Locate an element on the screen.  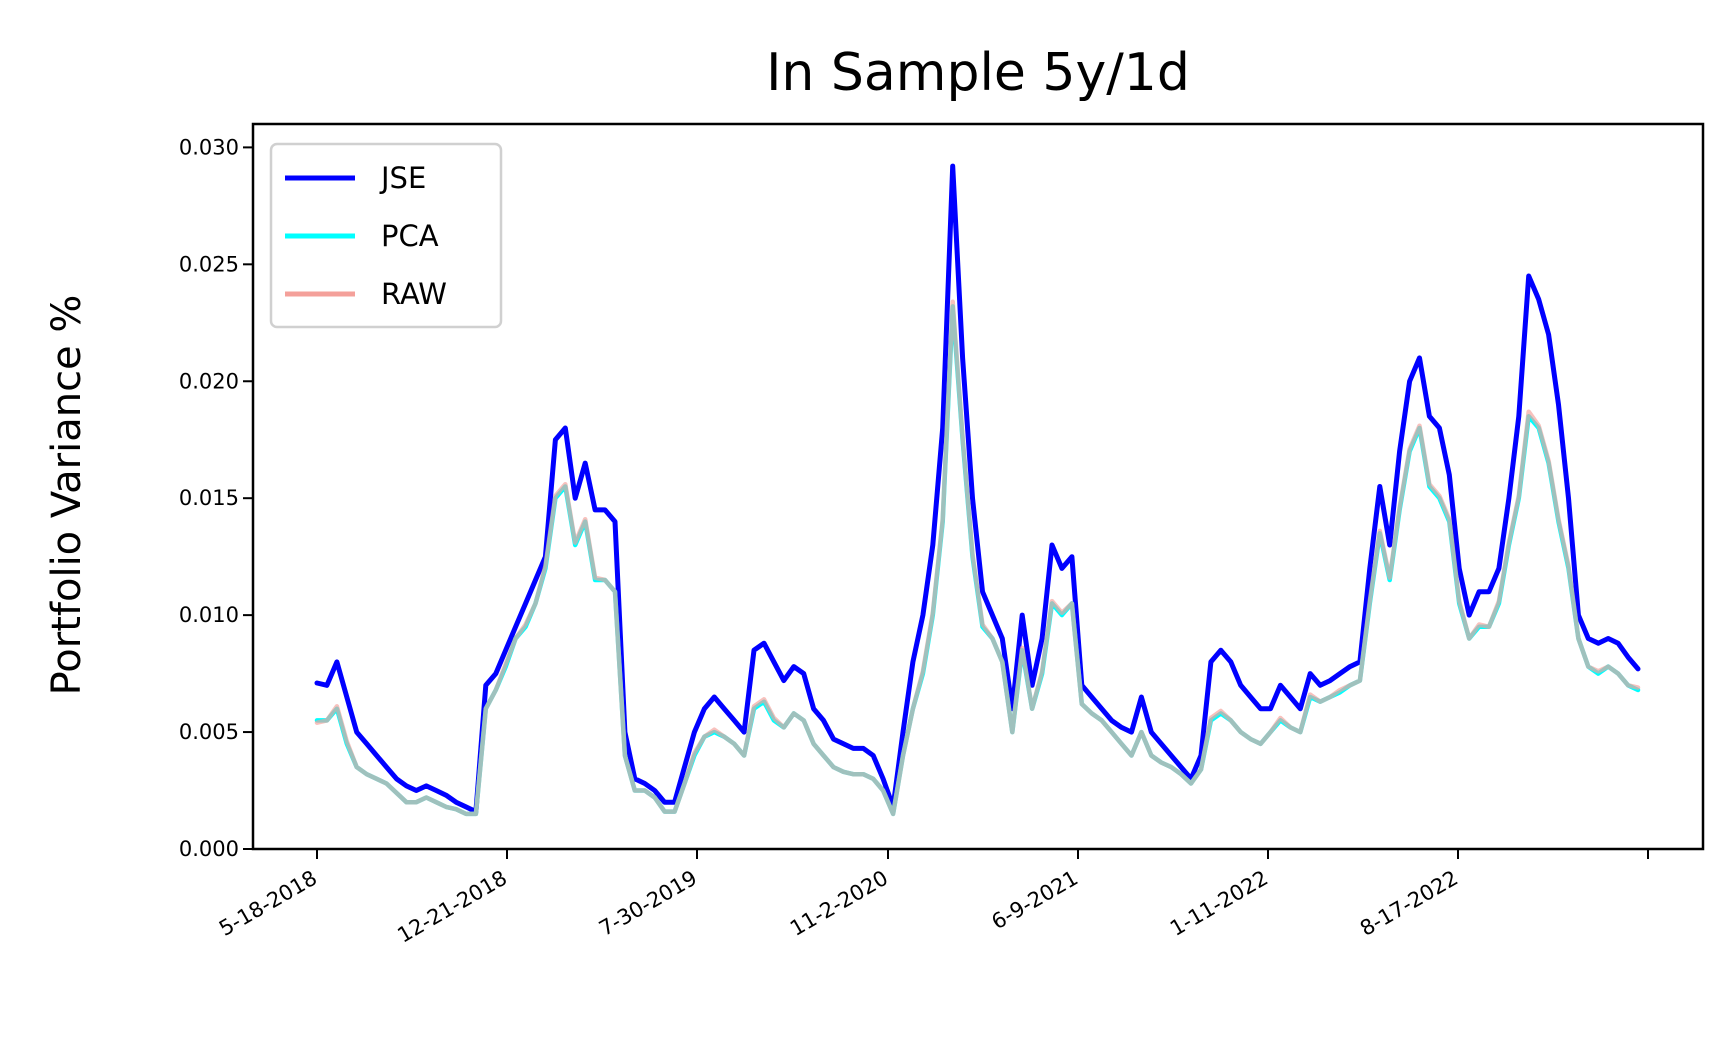
legend-box is located at coordinates (386, 235).